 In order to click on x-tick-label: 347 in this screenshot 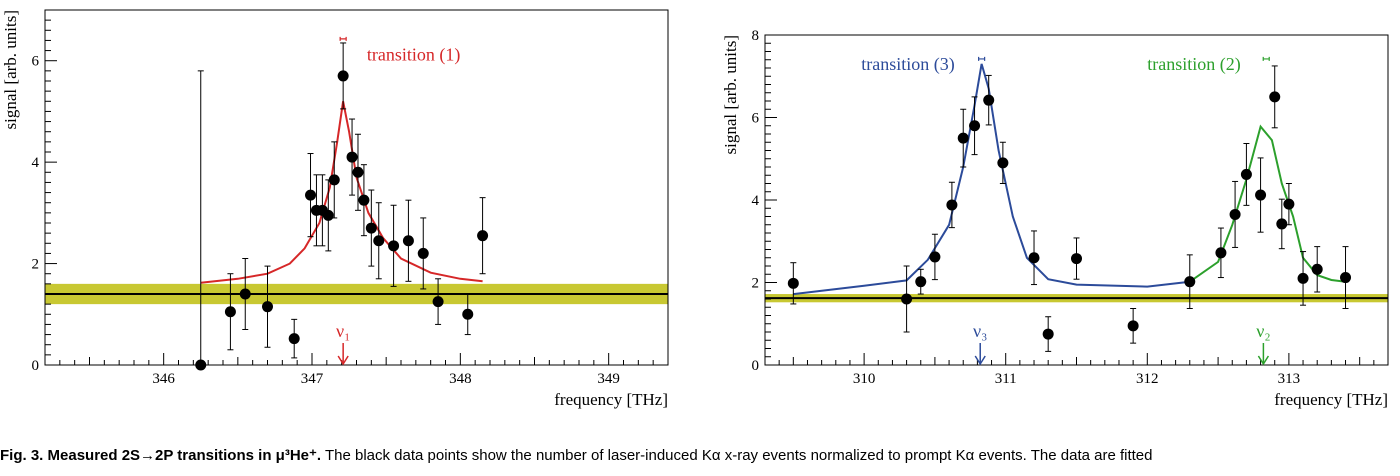, I will do `click(312, 379)`.